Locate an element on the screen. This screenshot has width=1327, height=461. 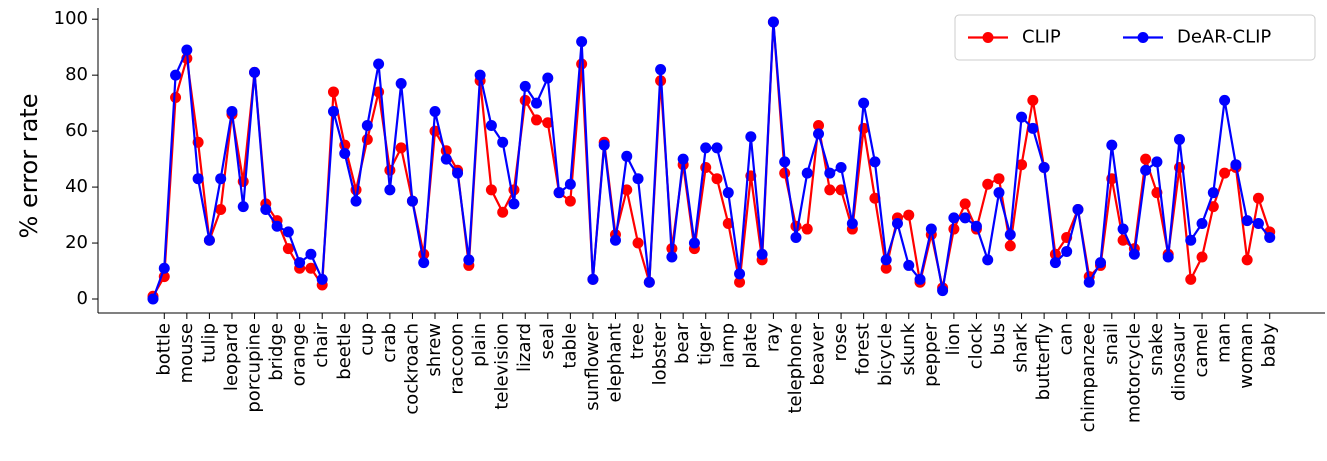
x-tick-label: tiger is located at coordinates (705, 343).